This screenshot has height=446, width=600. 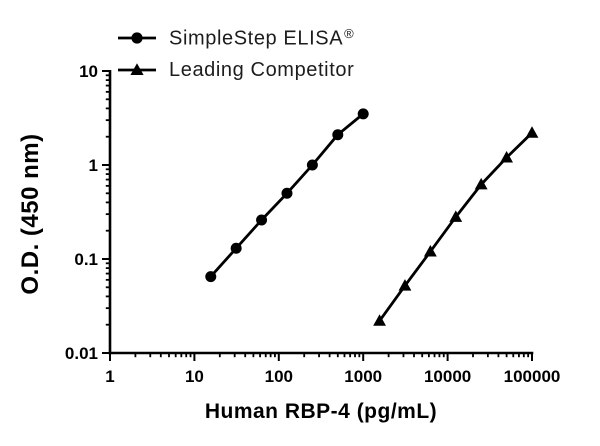 I want to click on legend-text: Leading Competitor, so click(x=262, y=69).